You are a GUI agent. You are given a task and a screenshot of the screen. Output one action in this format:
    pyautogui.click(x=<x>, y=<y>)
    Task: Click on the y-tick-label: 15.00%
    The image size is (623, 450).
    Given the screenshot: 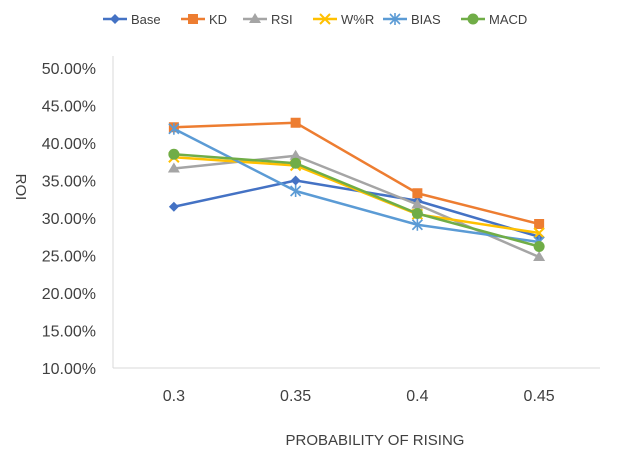 What is the action you would take?
    pyautogui.click(x=69, y=332)
    